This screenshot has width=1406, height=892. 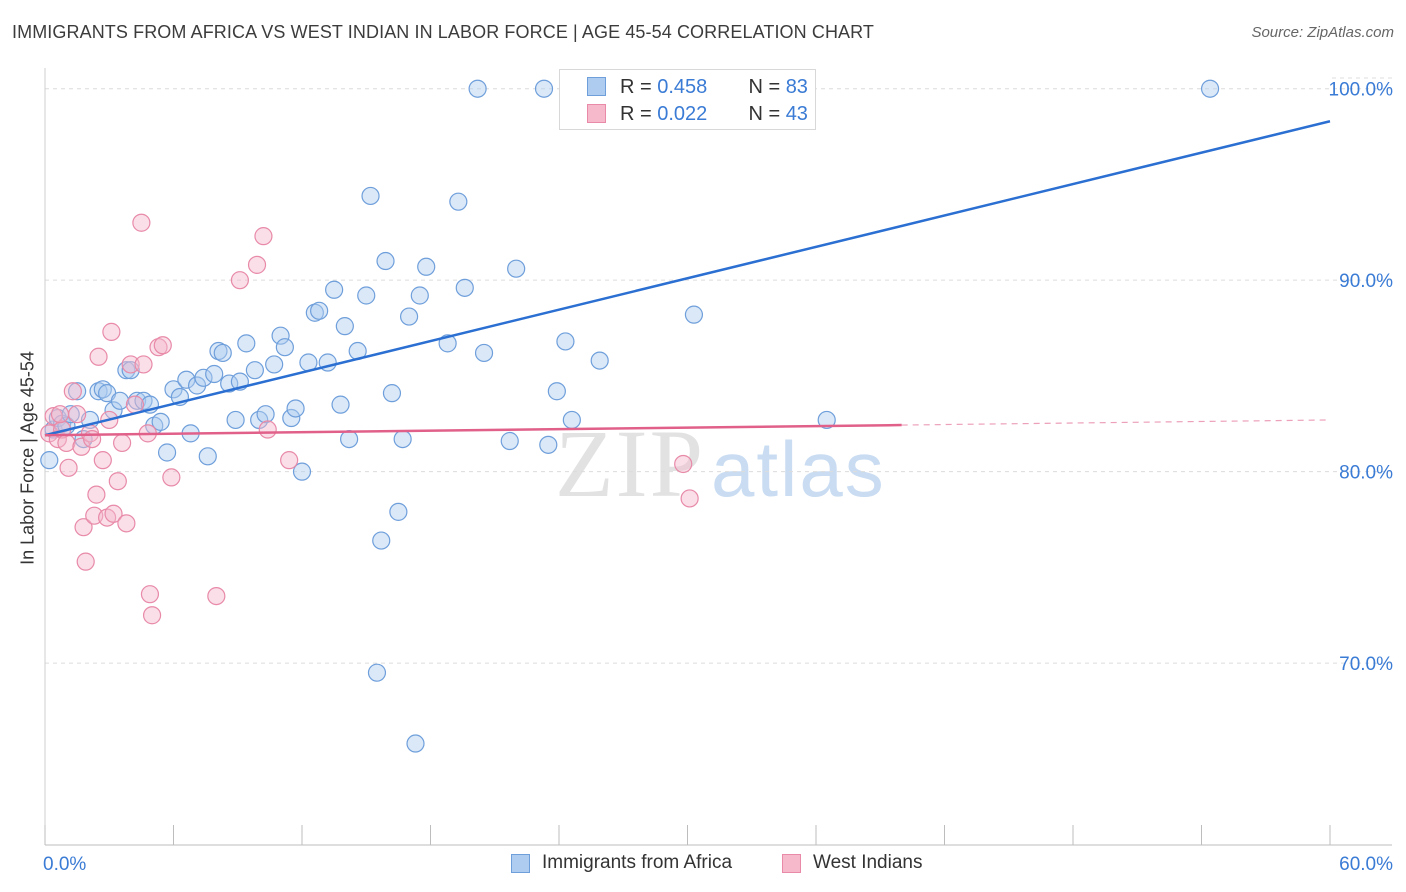 I want to click on stats-legend: R = 0.458 N = 83 R = 0.022 N = 43, so click(x=687, y=99).